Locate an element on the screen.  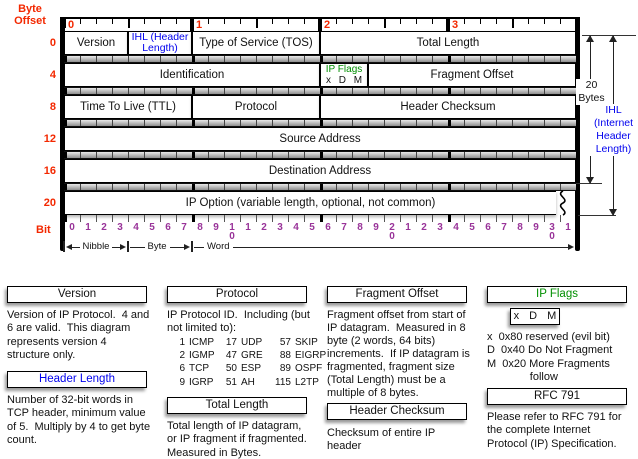
field-source-address: Source Address is located at coordinates (320, 139).